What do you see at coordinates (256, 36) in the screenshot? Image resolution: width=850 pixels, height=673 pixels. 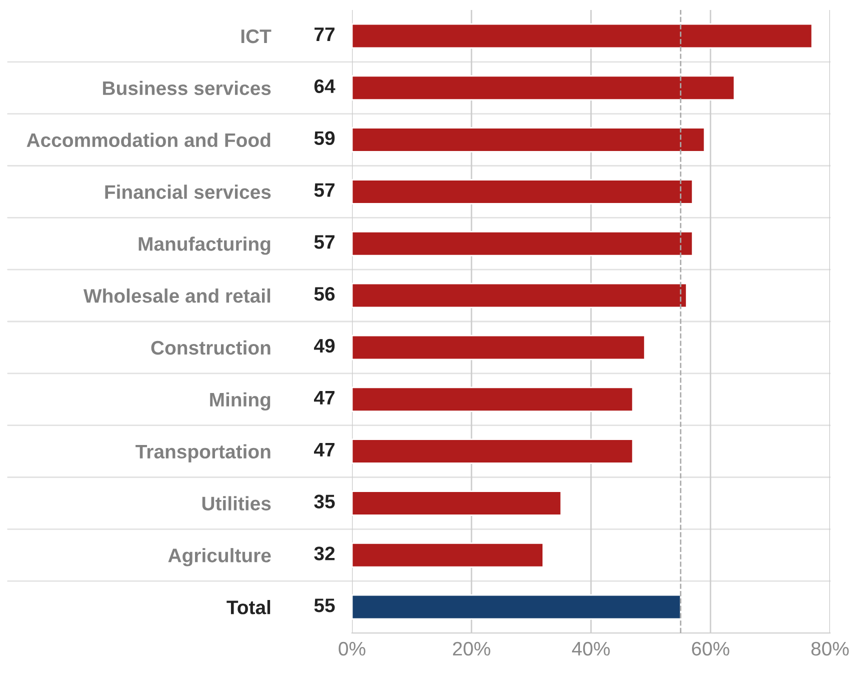 I see `y-tick-label: ICT` at bounding box center [256, 36].